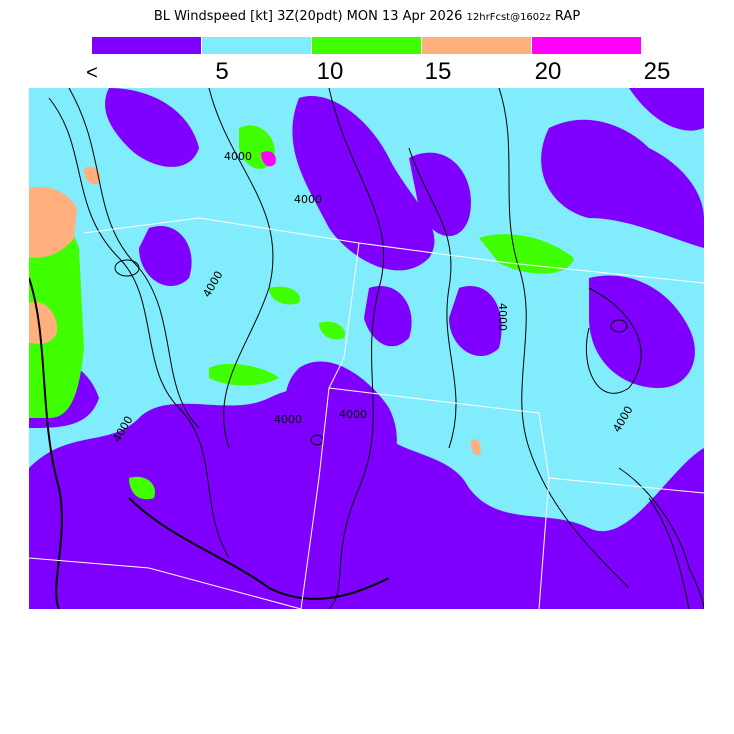  What do you see at coordinates (567, 16) in the screenshot?
I see `title-model: RAP` at bounding box center [567, 16].